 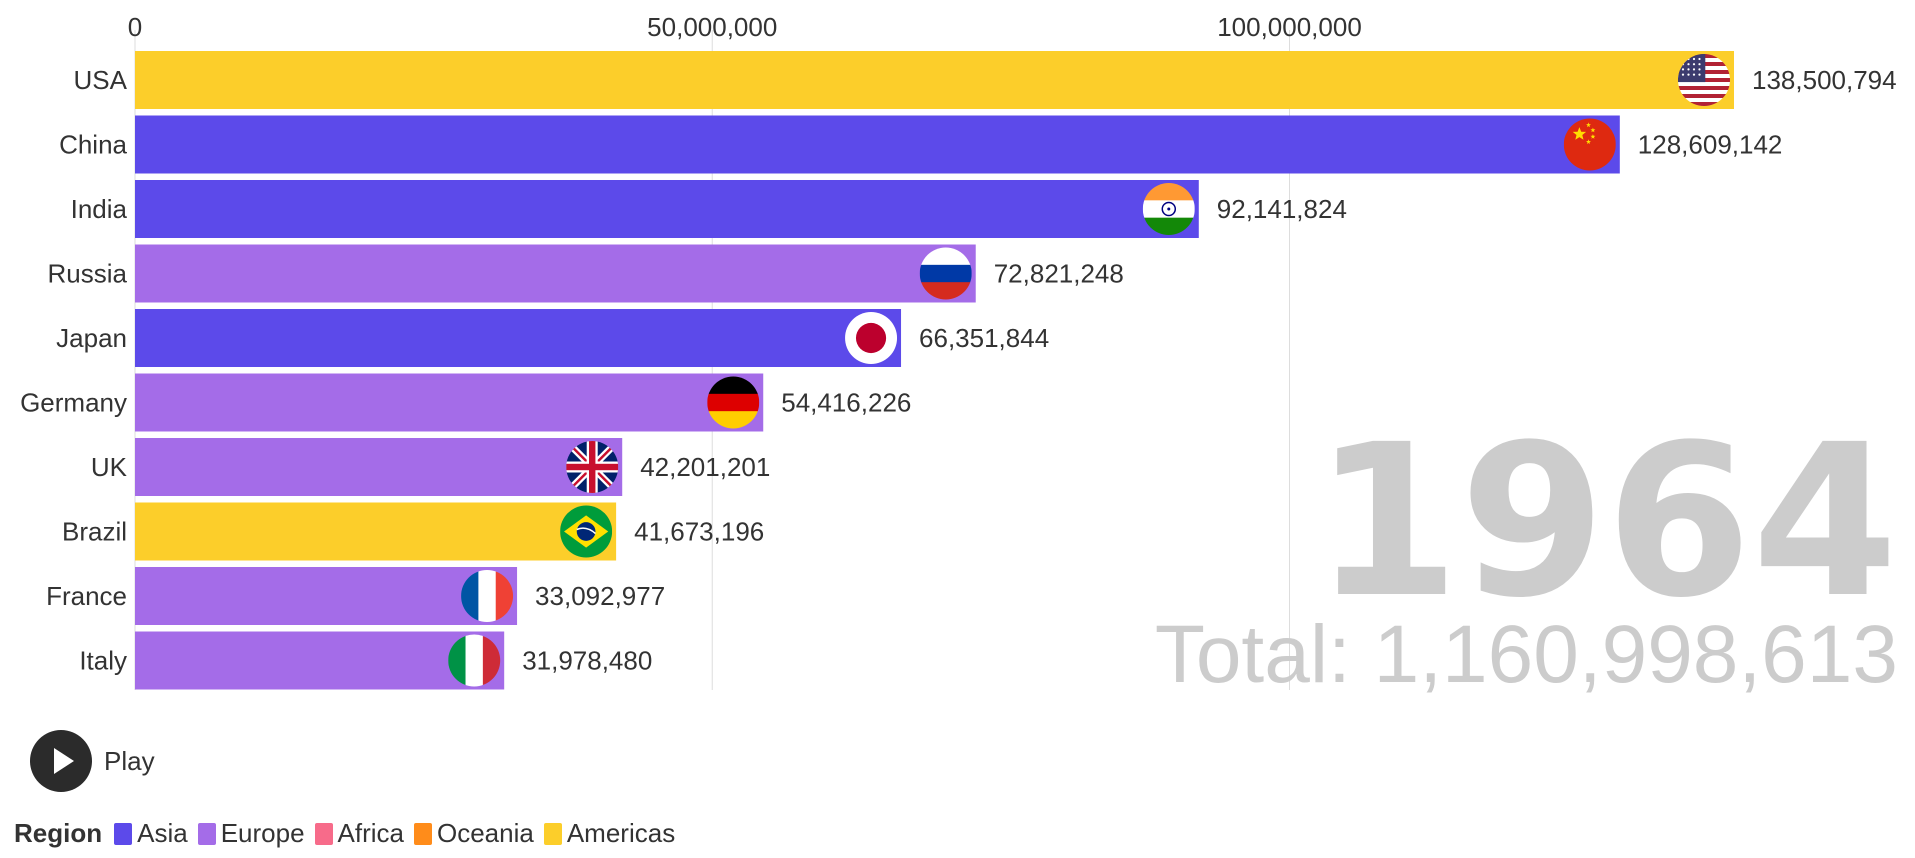 I want to click on bar-italy, so click(x=320, y=660).